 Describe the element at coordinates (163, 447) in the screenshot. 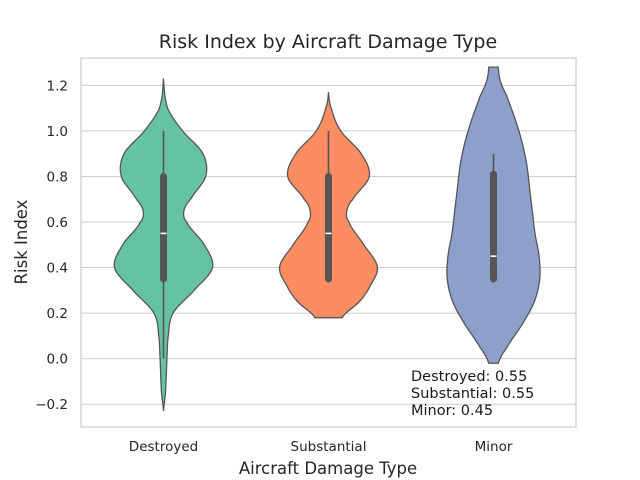

I see `x-tick-label: Destroyed` at that location.